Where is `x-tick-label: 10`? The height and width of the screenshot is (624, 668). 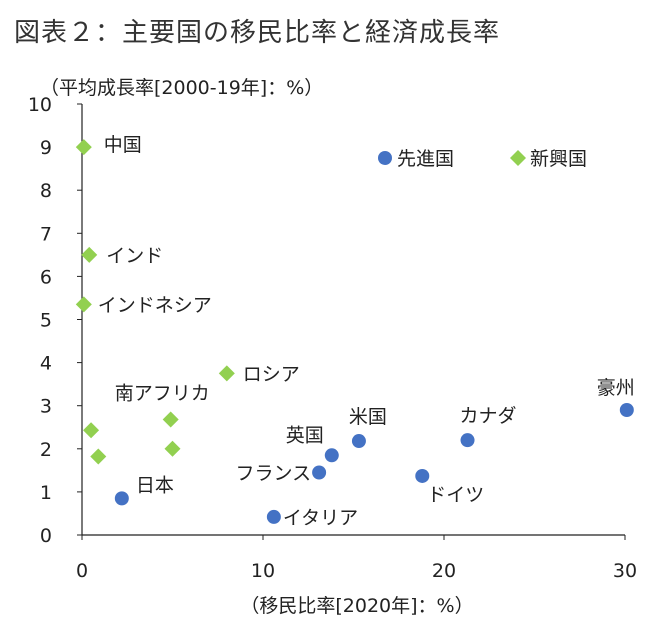 x-tick-label: 10 is located at coordinates (263, 571).